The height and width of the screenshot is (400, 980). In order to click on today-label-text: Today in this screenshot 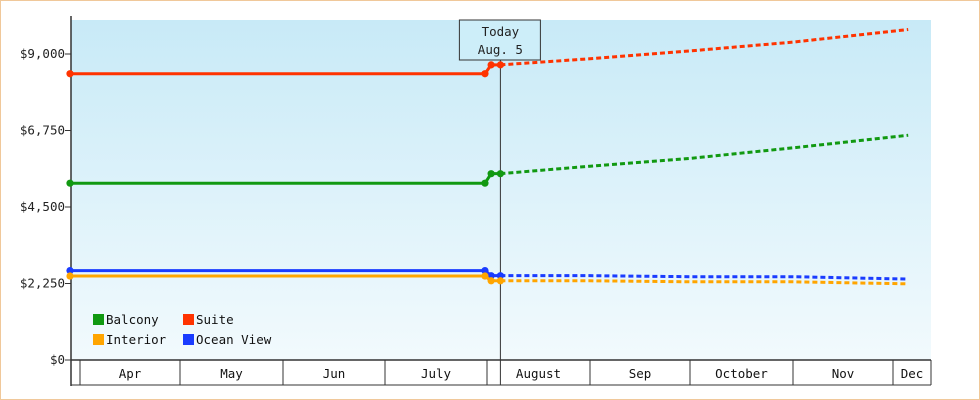, I will do `click(501, 31)`.